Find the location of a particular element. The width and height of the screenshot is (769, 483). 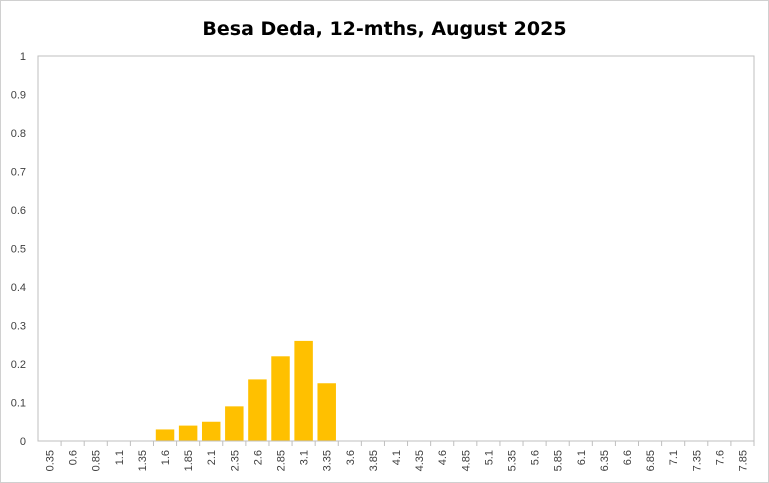

x-tick-label: 6.85 is located at coordinates (651, 460).